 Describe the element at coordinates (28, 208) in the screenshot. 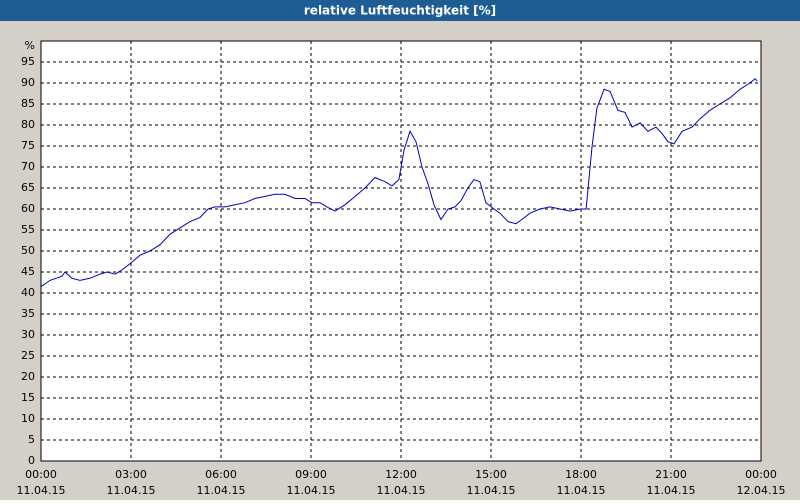

I see `y-tick-label: 60` at that location.